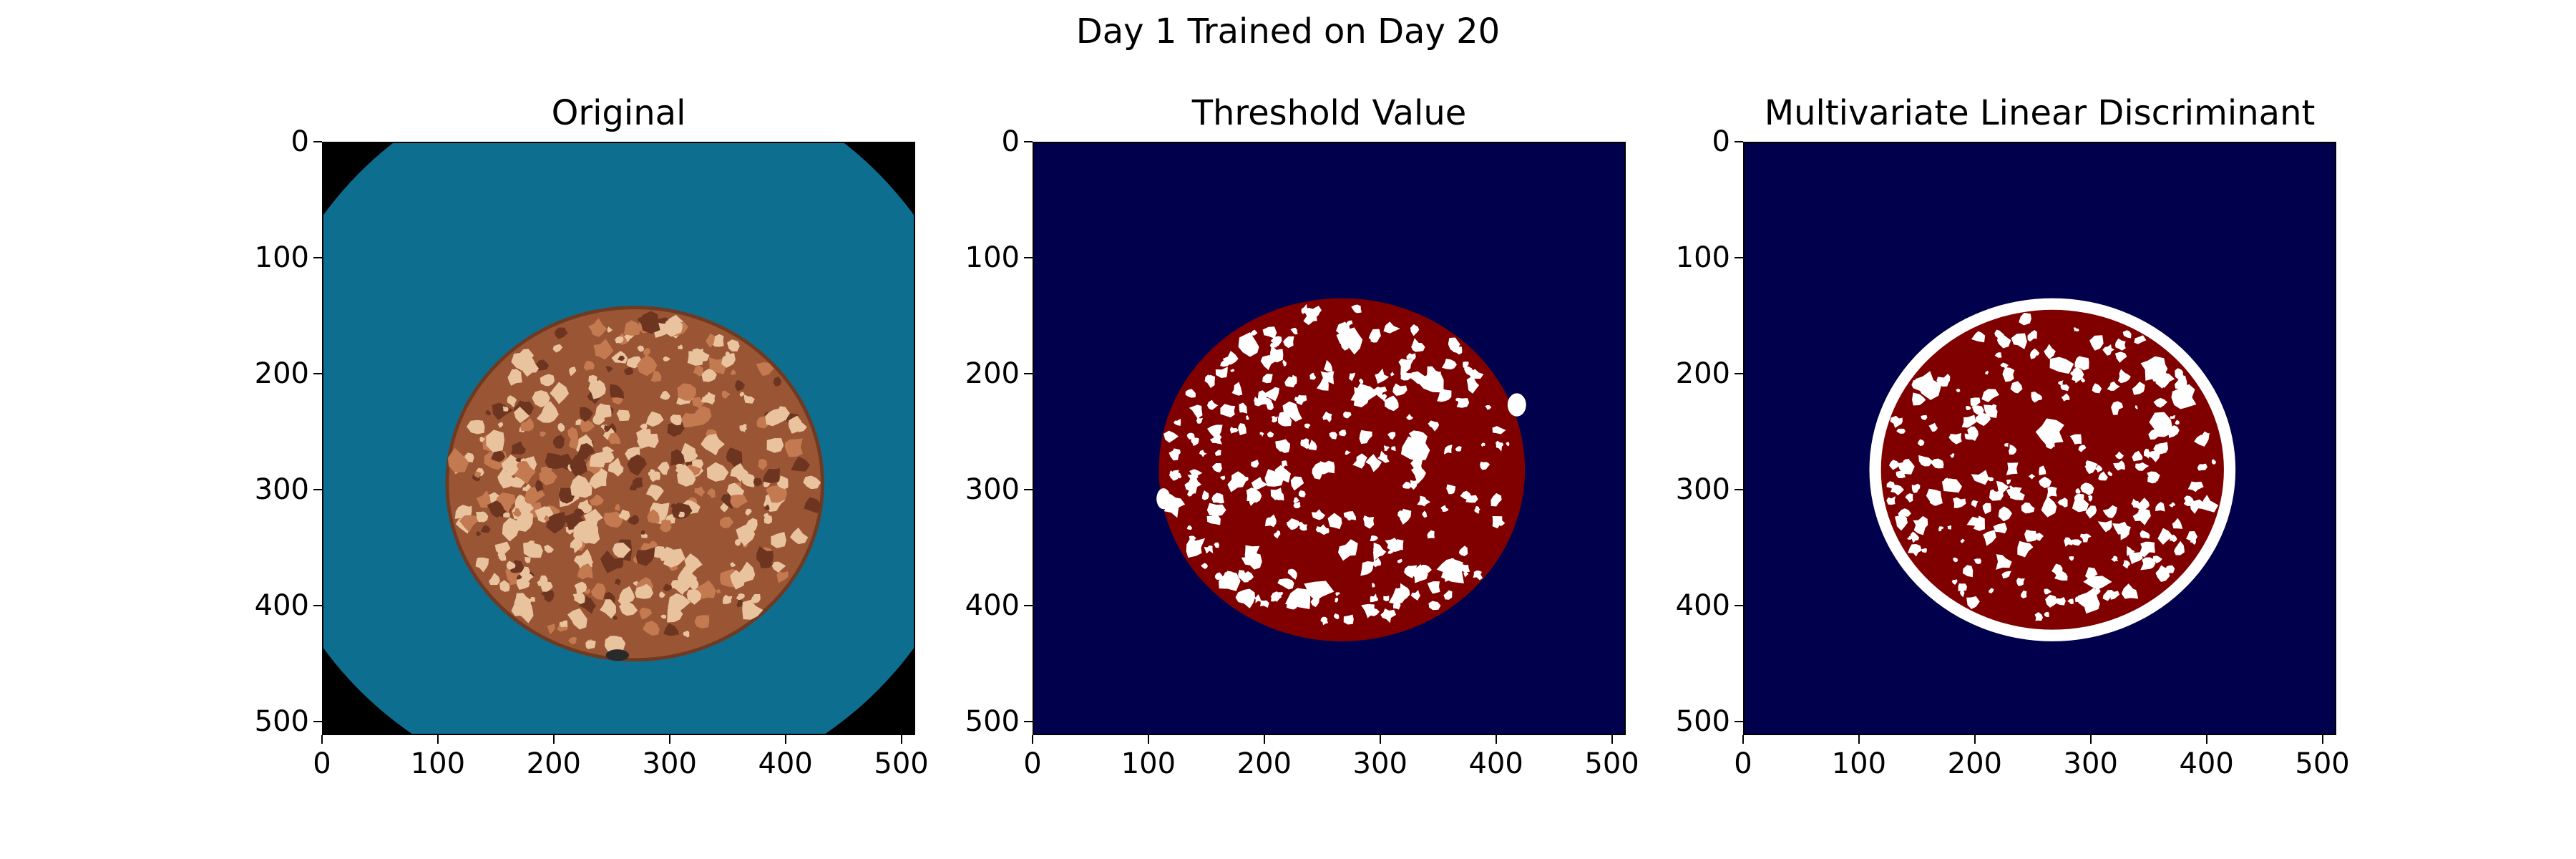 The width and height of the screenshot is (2576, 859). What do you see at coordinates (438, 763) in the screenshot?
I see `subplot-1-xtick-label: 100` at bounding box center [438, 763].